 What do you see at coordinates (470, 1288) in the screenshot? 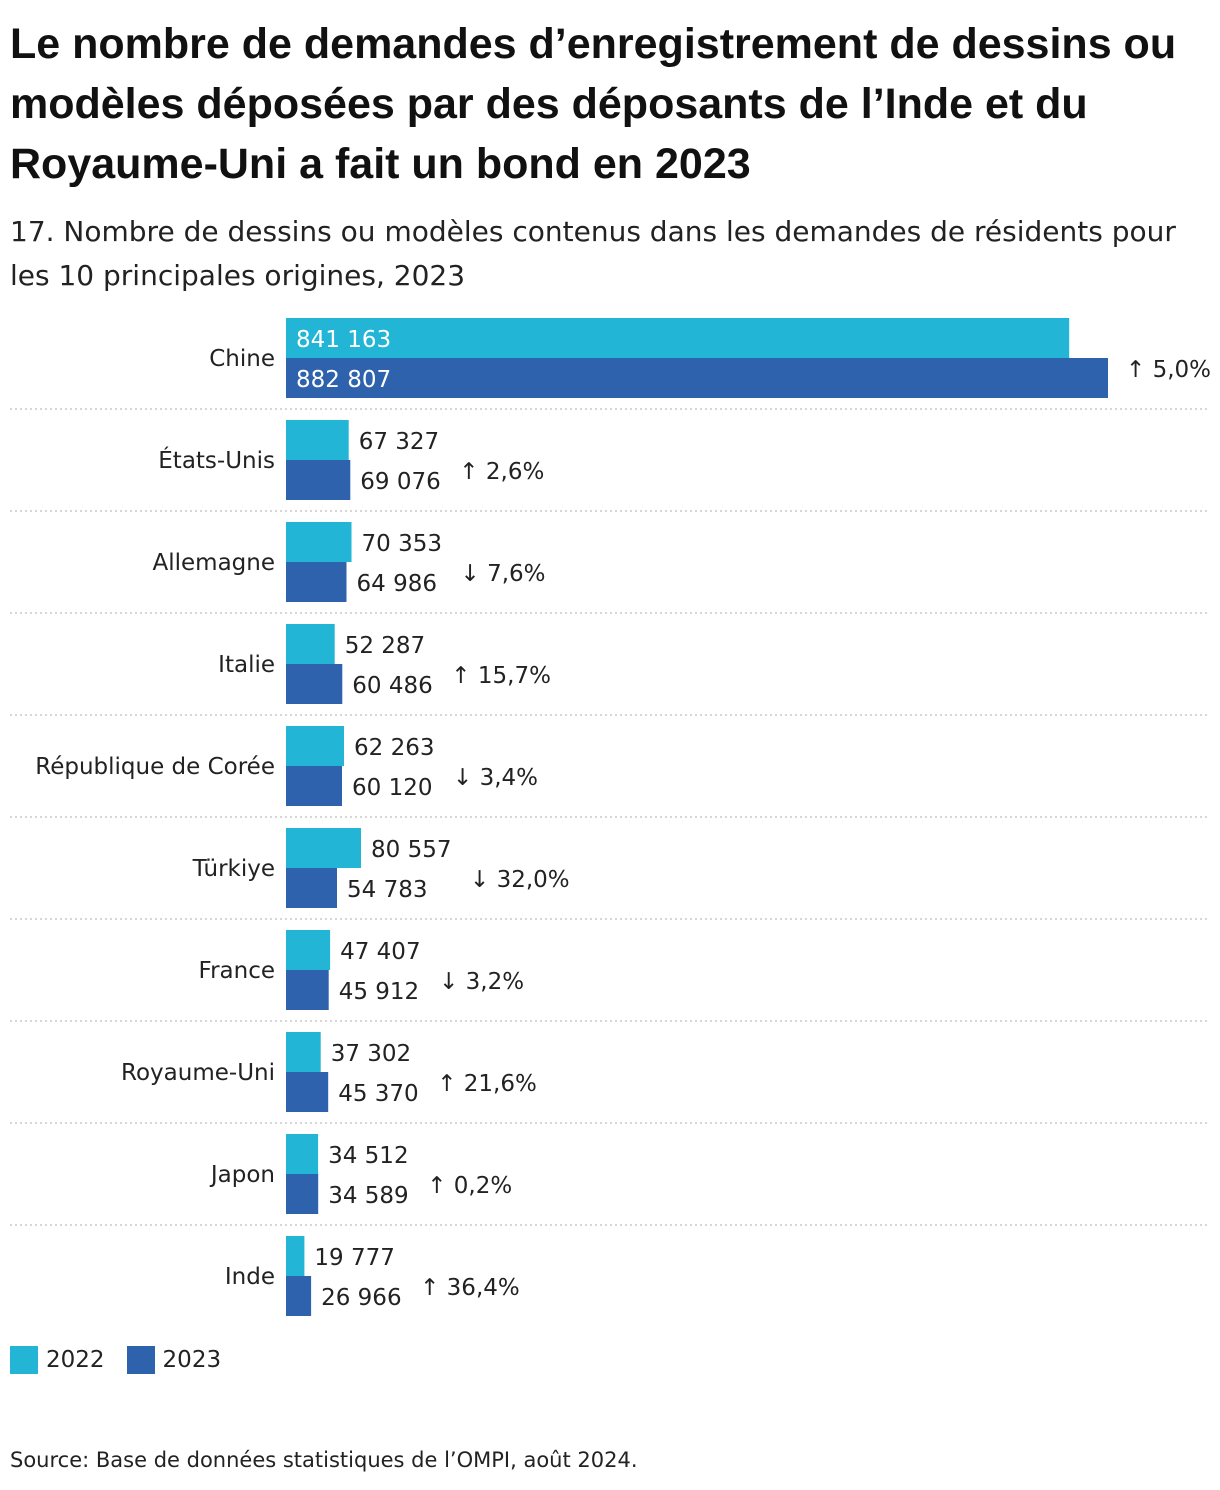
I see `change-label-inde: ↑ 36,4%` at bounding box center [470, 1288].